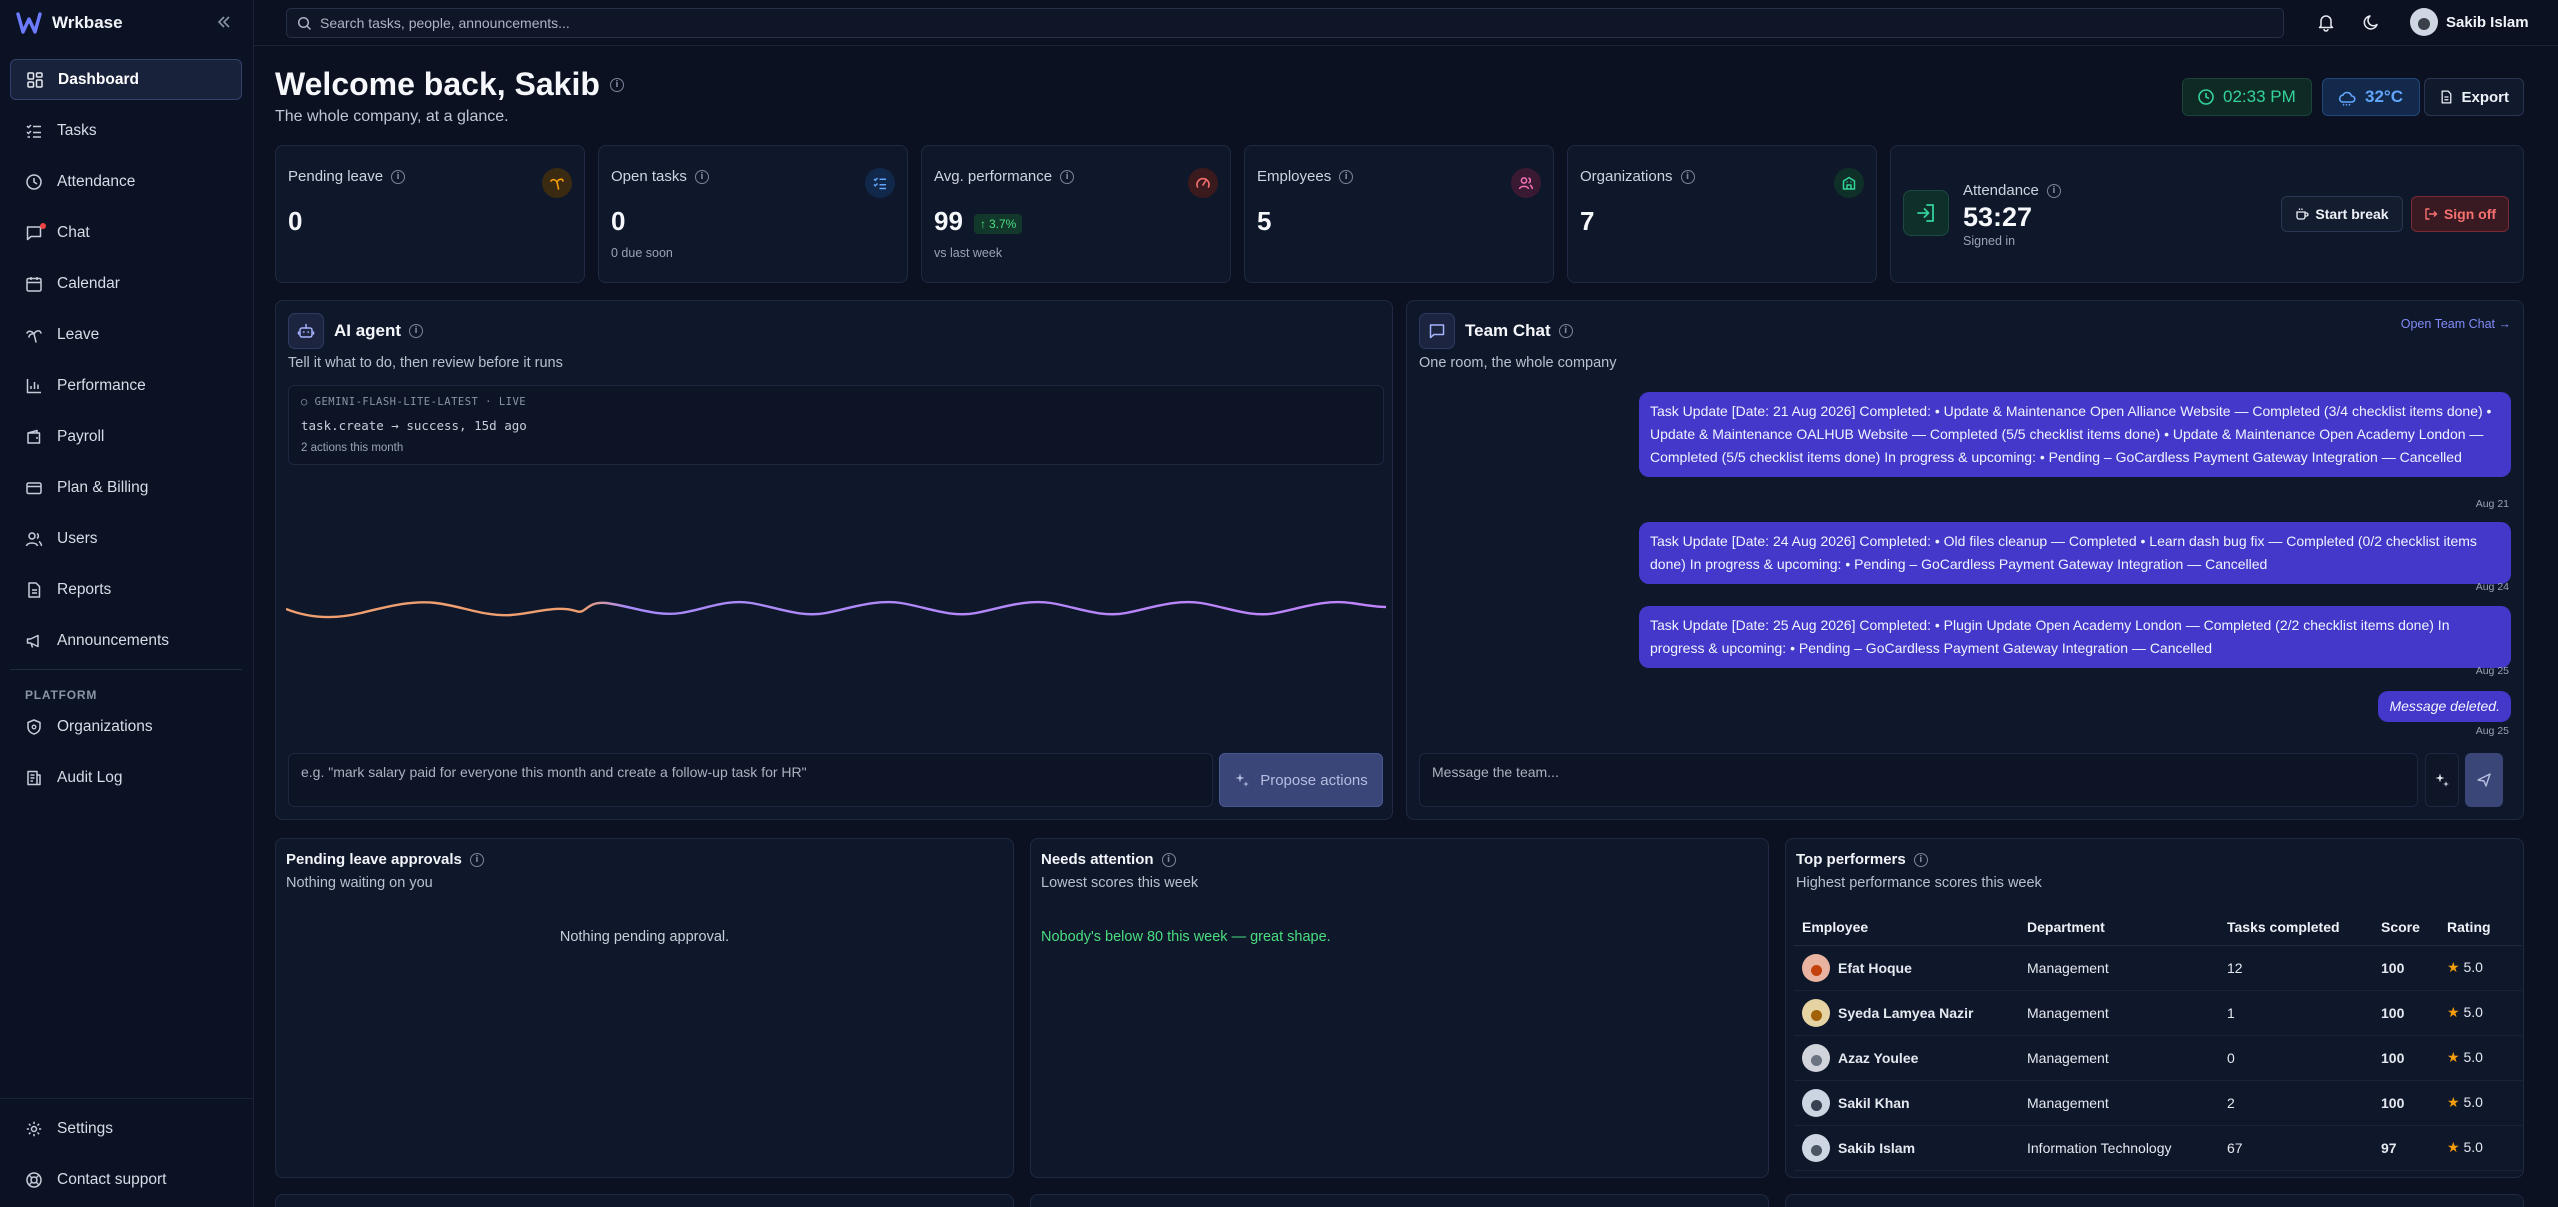  Describe the element at coordinates (359, 883) in the screenshot. I see `pending-leave-subtitle: Nothing waiting on you` at that location.